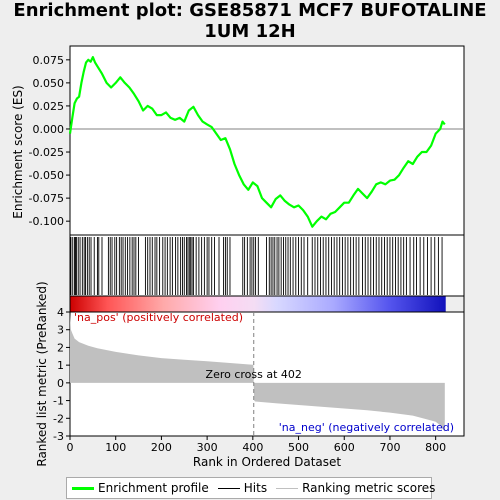  What do you see at coordinates (258, 304) in the screenshot?
I see `rank-color-bar` at bounding box center [258, 304].